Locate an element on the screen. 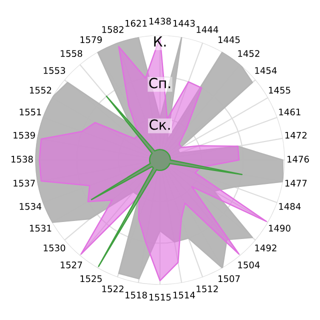 The width and height of the screenshot is (320, 320). spoke-label: 1512 is located at coordinates (207, 288).